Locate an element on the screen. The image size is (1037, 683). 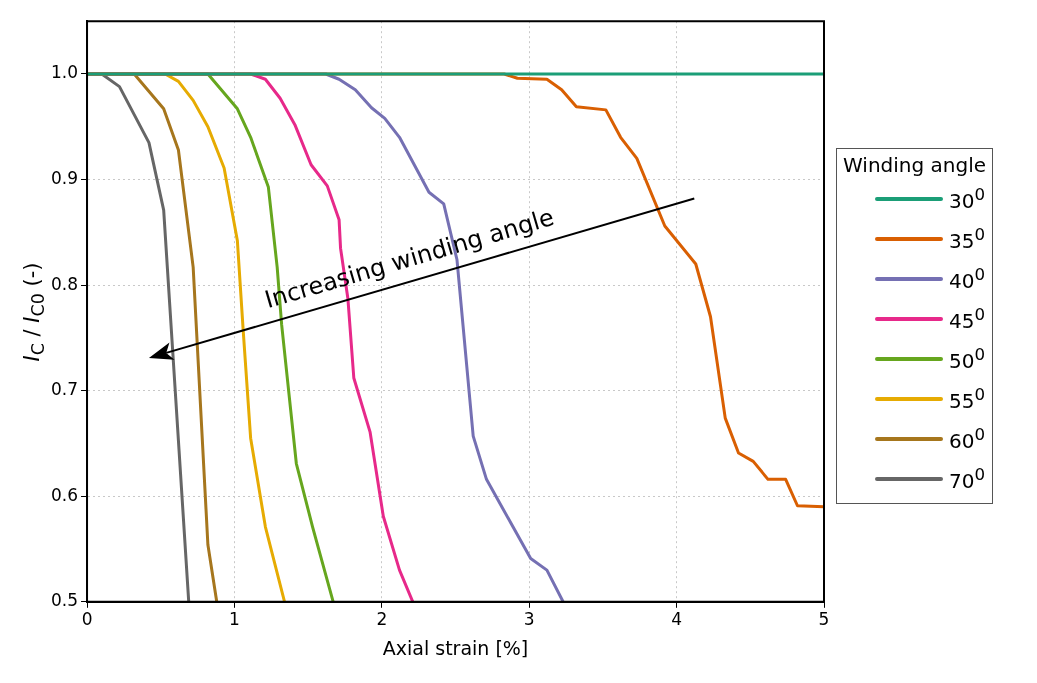
x-tick-label: 1 is located at coordinates (234, 619).